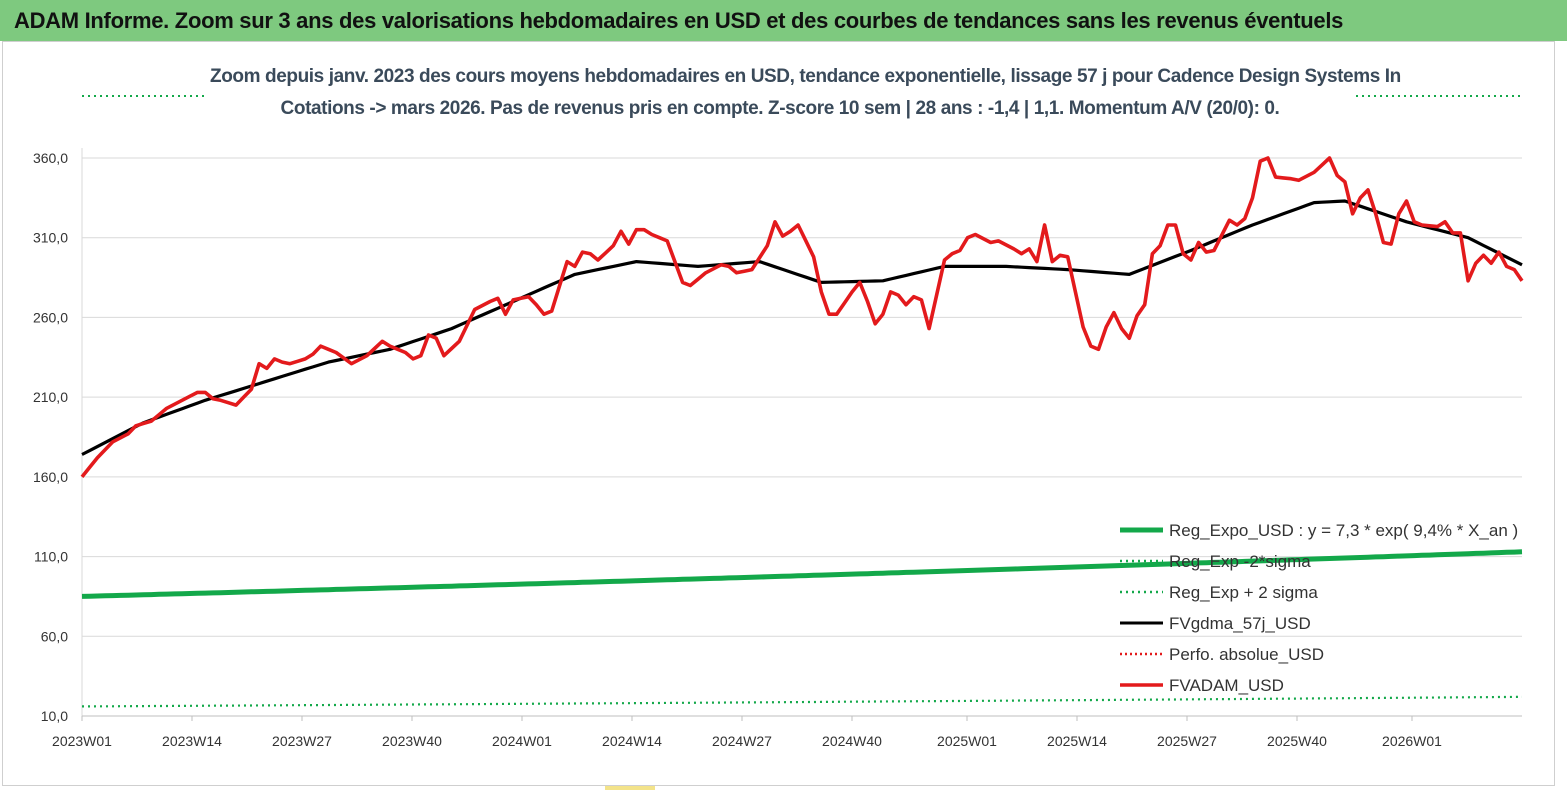 This screenshot has width=1567, height=792. I want to click on x-tick-label: 2023W14, so click(192, 741).